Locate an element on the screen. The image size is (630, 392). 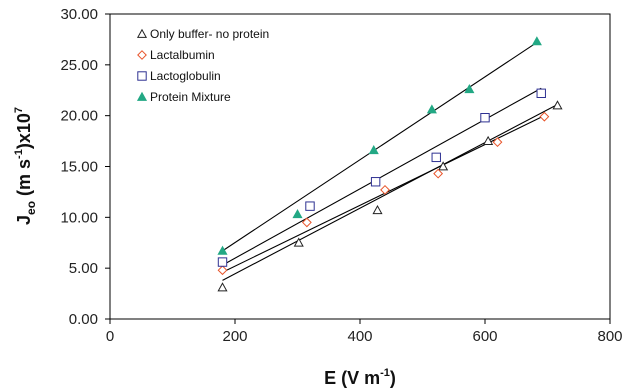
y-axis-label-j: J is located at coordinates (24, 220).